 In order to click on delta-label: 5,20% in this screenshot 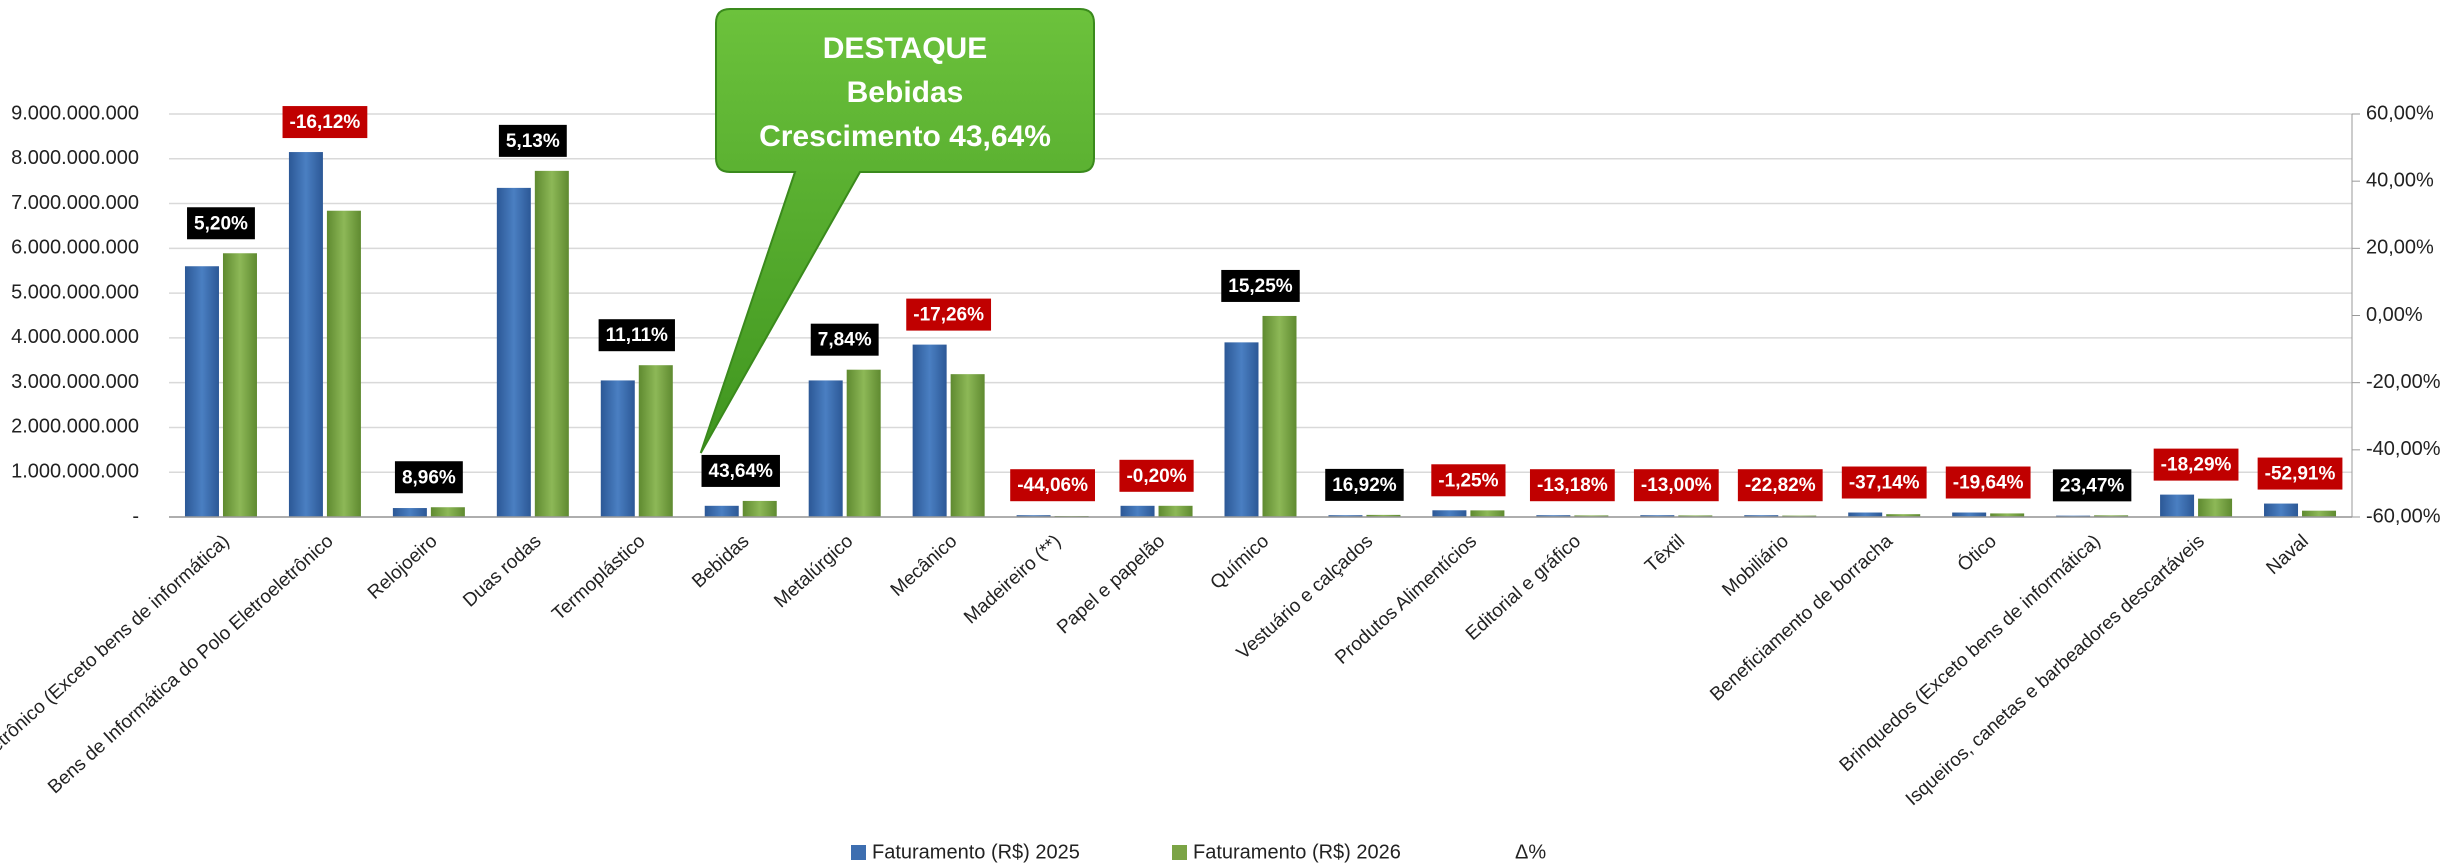, I will do `click(221, 223)`.